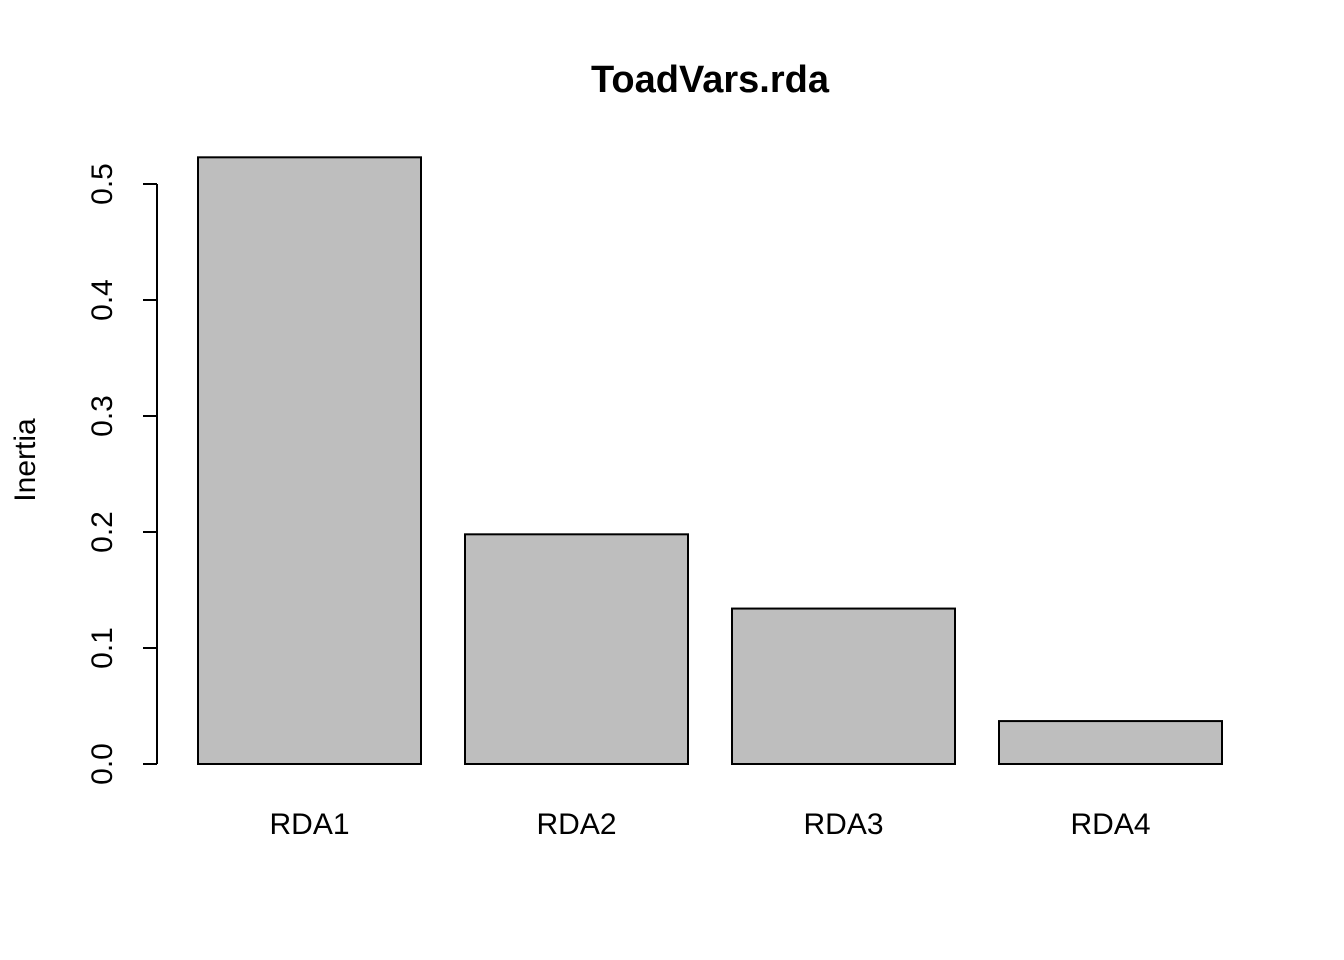  I want to click on x-tick-label-rda4: RDA4, so click(1110, 824).